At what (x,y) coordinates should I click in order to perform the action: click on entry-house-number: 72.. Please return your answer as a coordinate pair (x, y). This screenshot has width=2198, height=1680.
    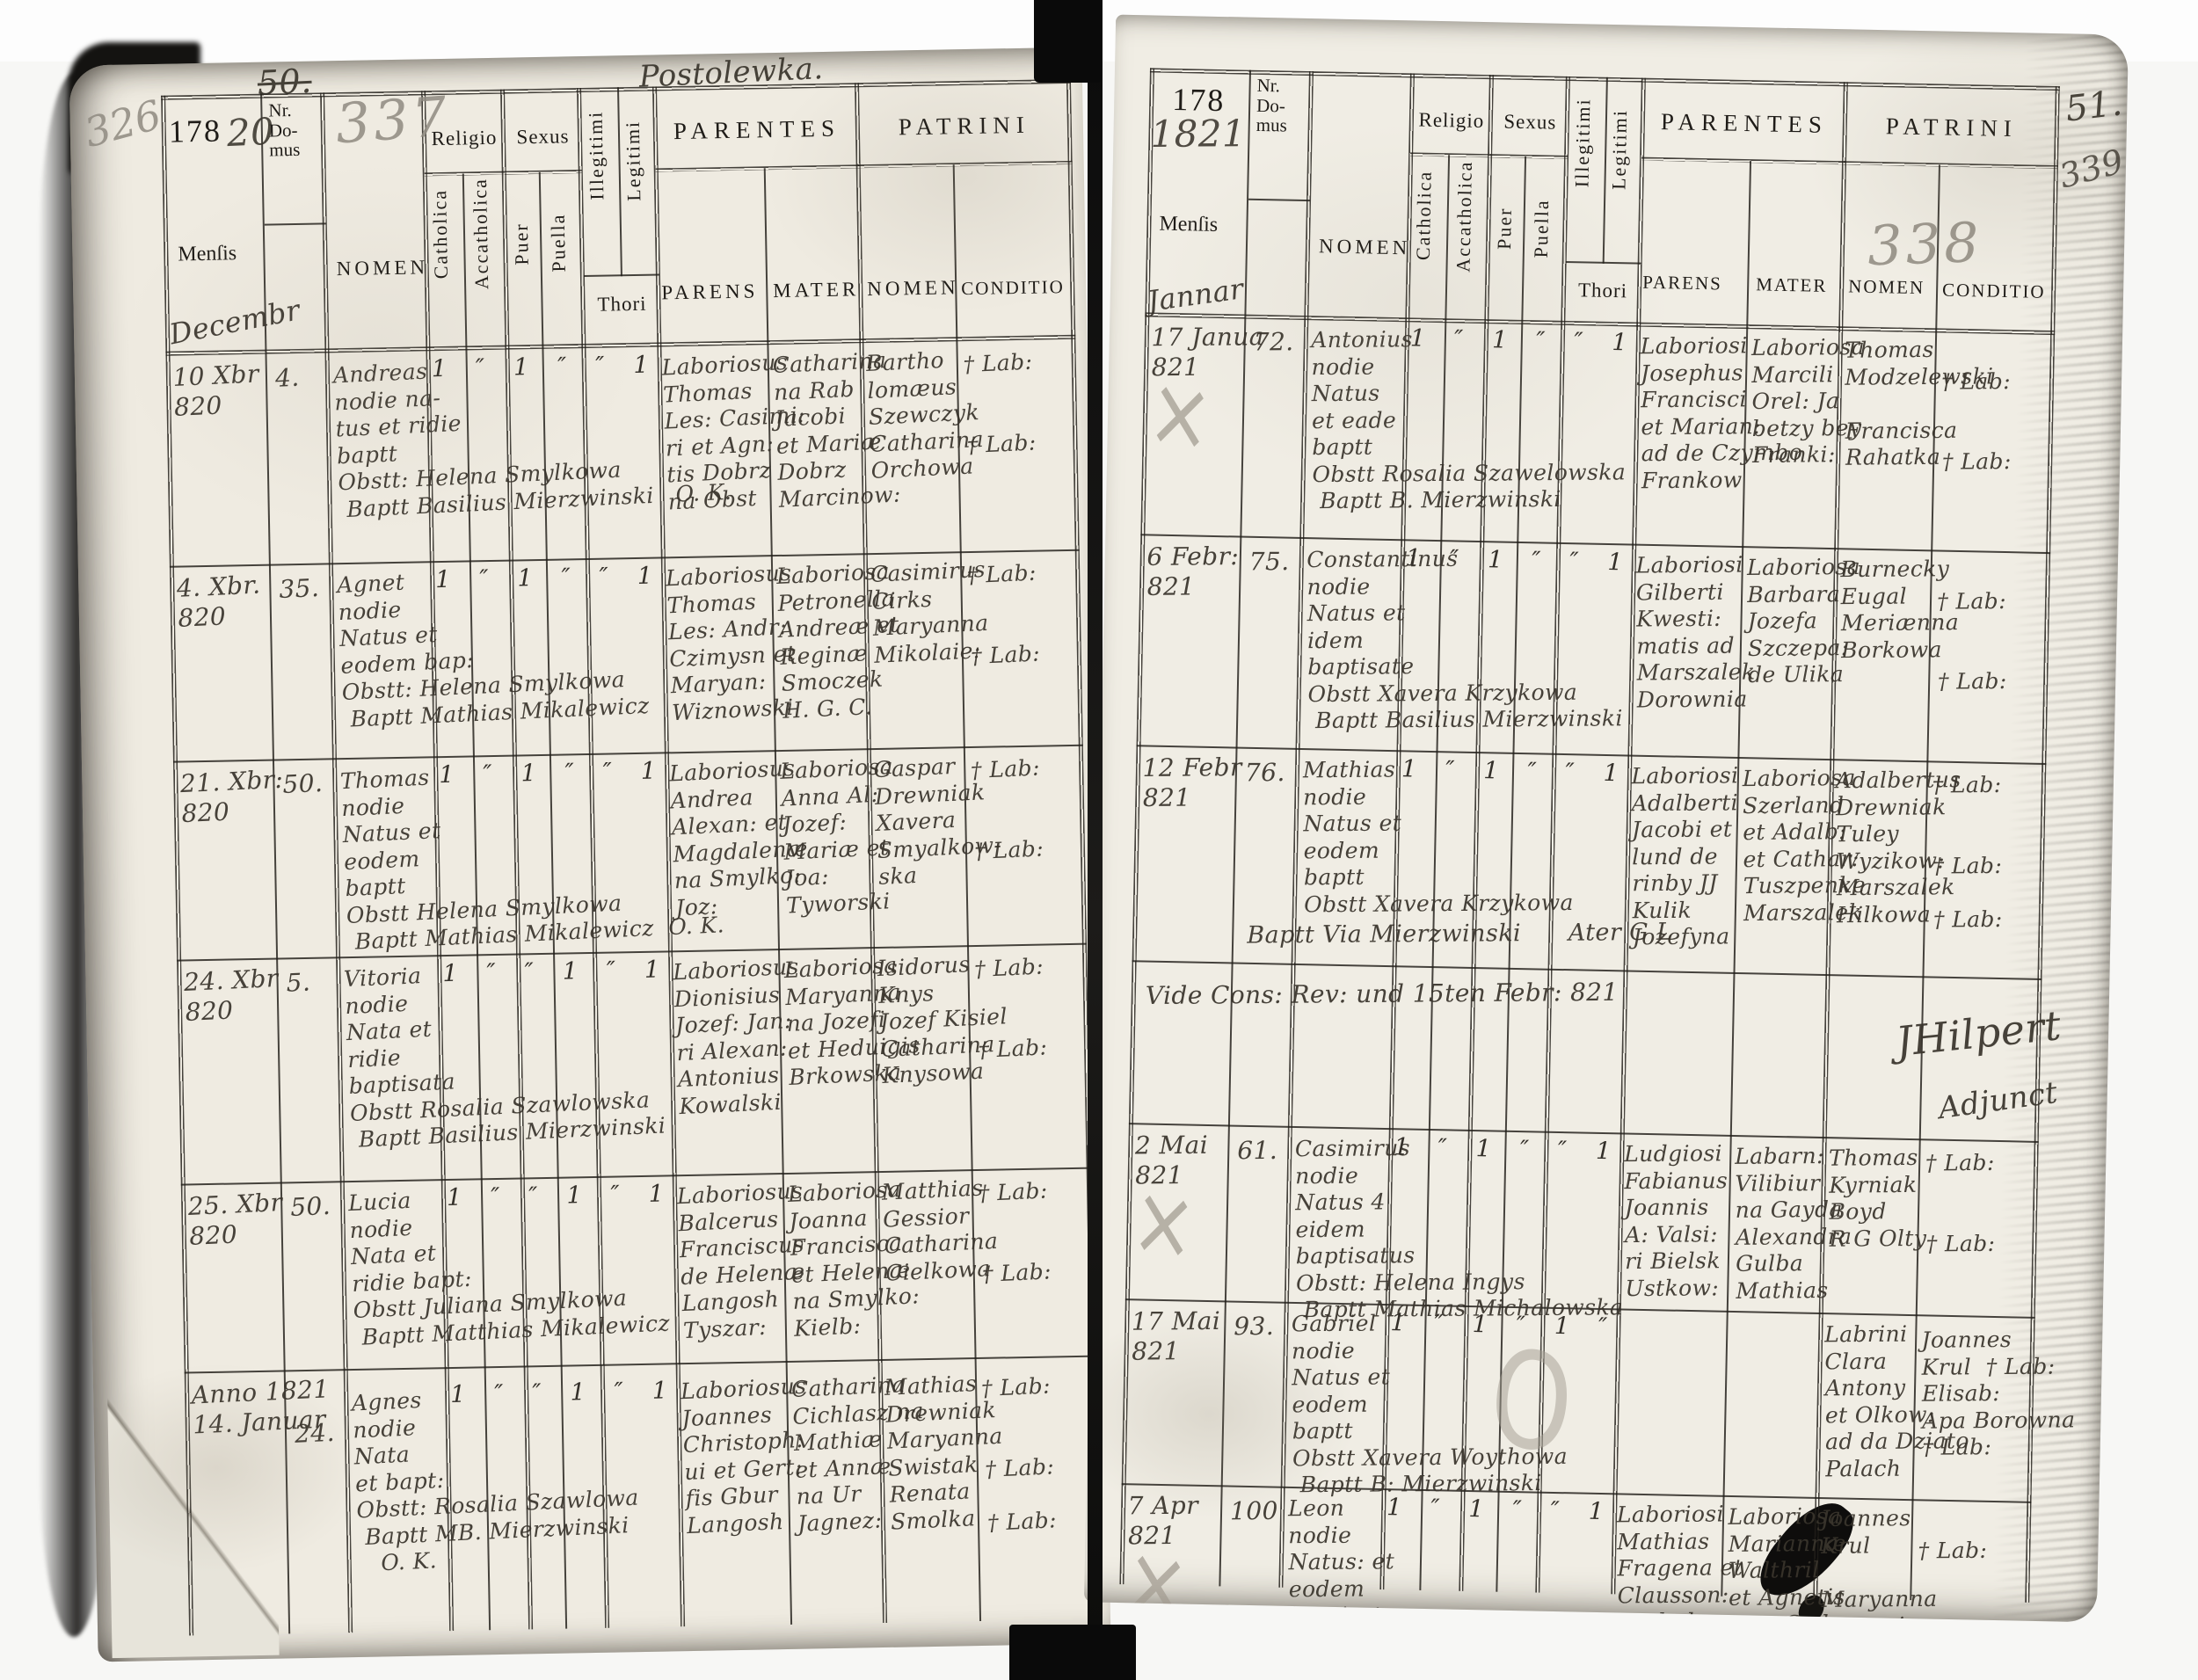
    Looking at the image, I should click on (1273, 342).